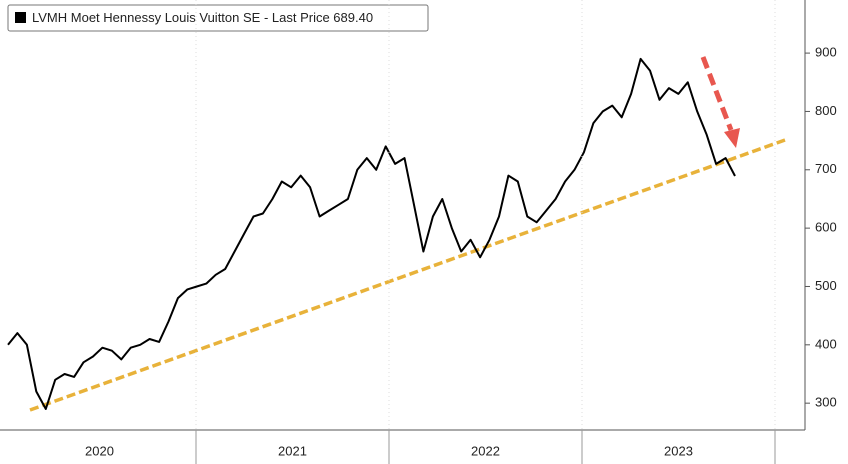 This screenshot has width=848, height=464. What do you see at coordinates (826, 110) in the screenshot?
I see `y-tick-label: 800` at bounding box center [826, 110].